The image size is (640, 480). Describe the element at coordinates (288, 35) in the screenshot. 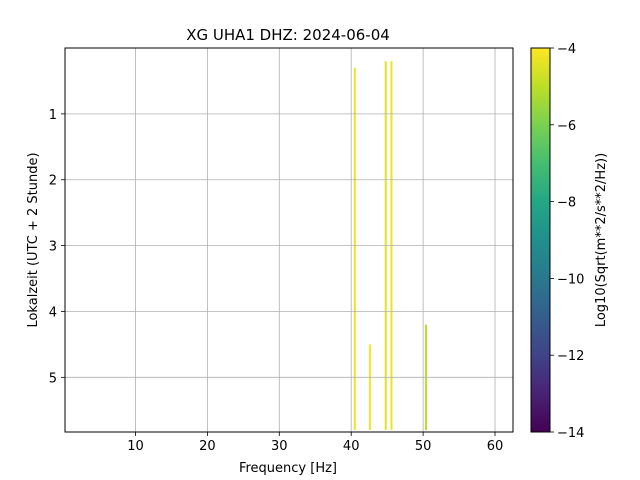

I see `chart-title: XG UHA1 DHZ: 2024-06-04` at that location.